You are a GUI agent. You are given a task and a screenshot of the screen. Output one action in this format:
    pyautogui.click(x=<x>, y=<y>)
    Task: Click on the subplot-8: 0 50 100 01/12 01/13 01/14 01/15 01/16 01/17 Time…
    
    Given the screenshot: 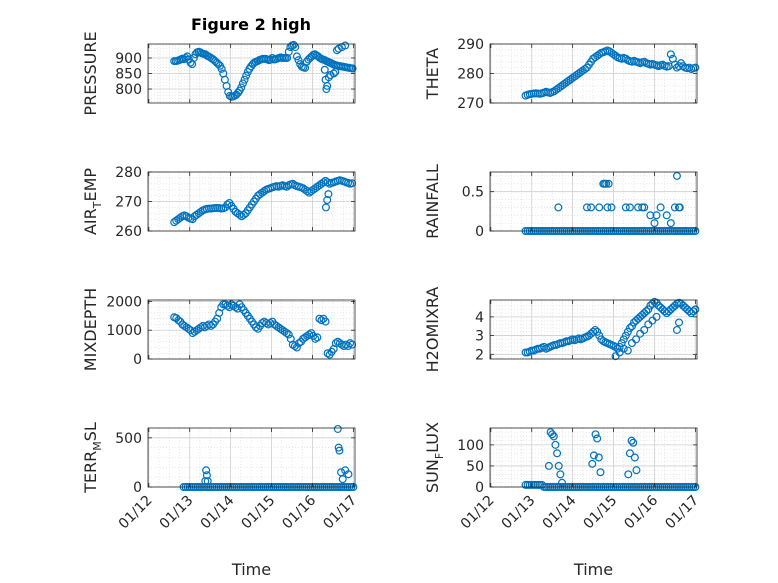 What is the action you would take?
    pyautogui.click(x=562, y=500)
    